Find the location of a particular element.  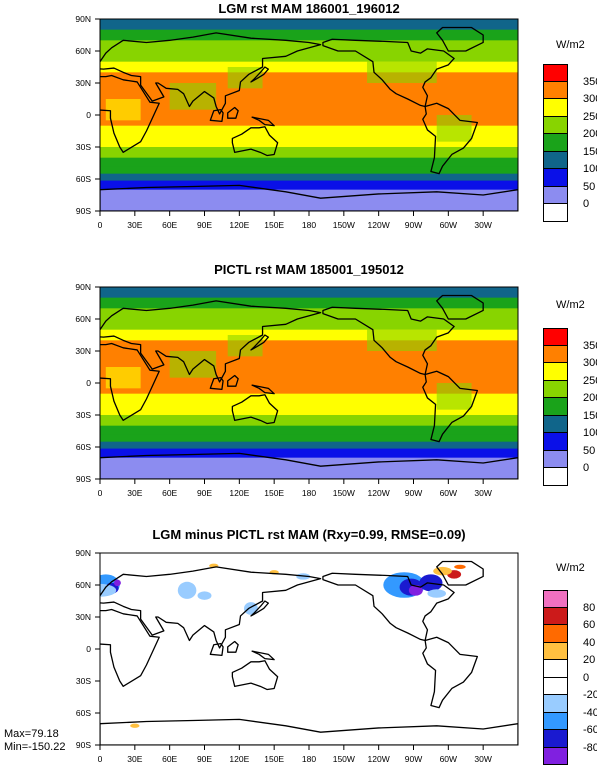

units-label: W/m2 is located at coordinates (570, 568).